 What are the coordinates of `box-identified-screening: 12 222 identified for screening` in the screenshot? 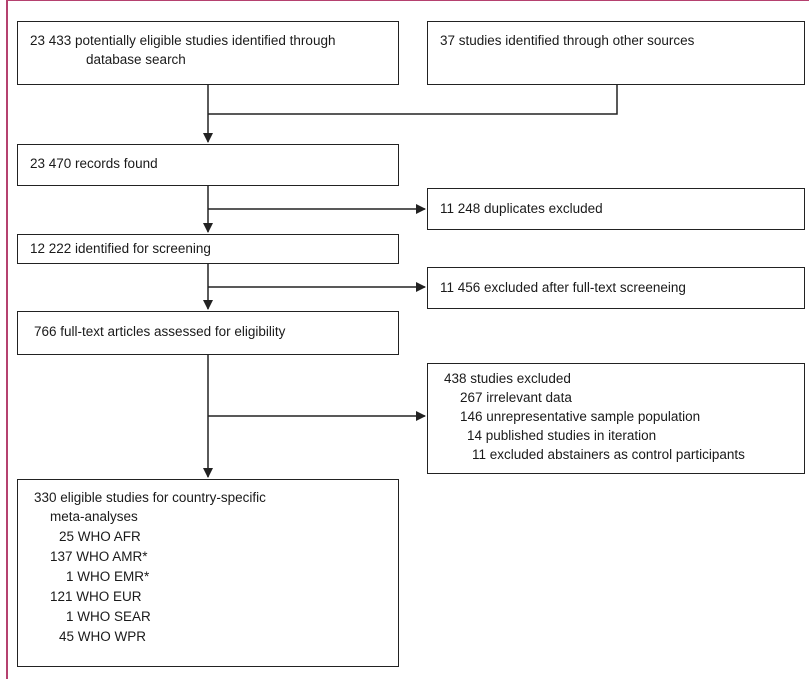 It's located at (208, 249).